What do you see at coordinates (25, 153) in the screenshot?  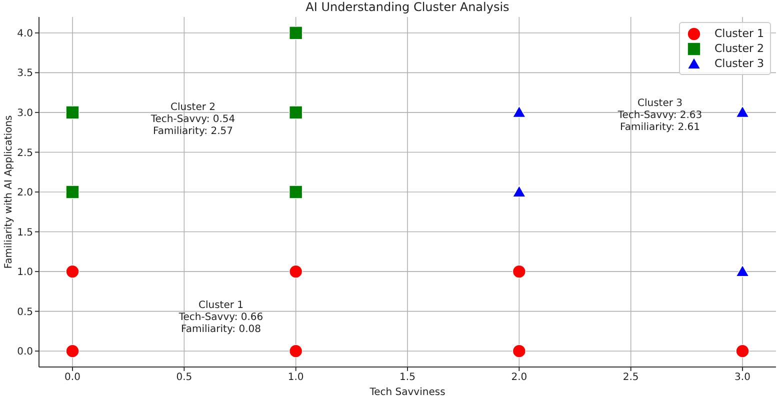 I see `y-tick-label: 2.5` at bounding box center [25, 153].